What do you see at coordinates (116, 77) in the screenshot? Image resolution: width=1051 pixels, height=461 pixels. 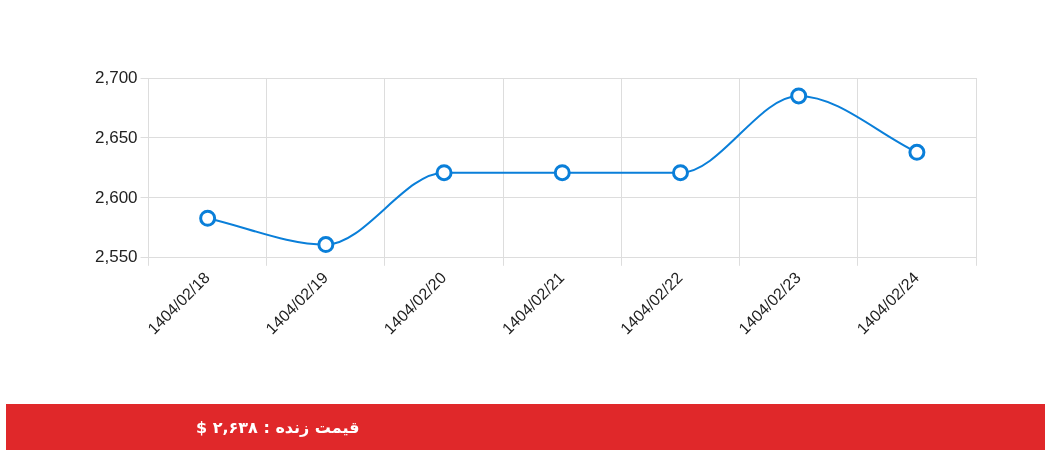 I see `y-tick-label: 2,700` at bounding box center [116, 77].